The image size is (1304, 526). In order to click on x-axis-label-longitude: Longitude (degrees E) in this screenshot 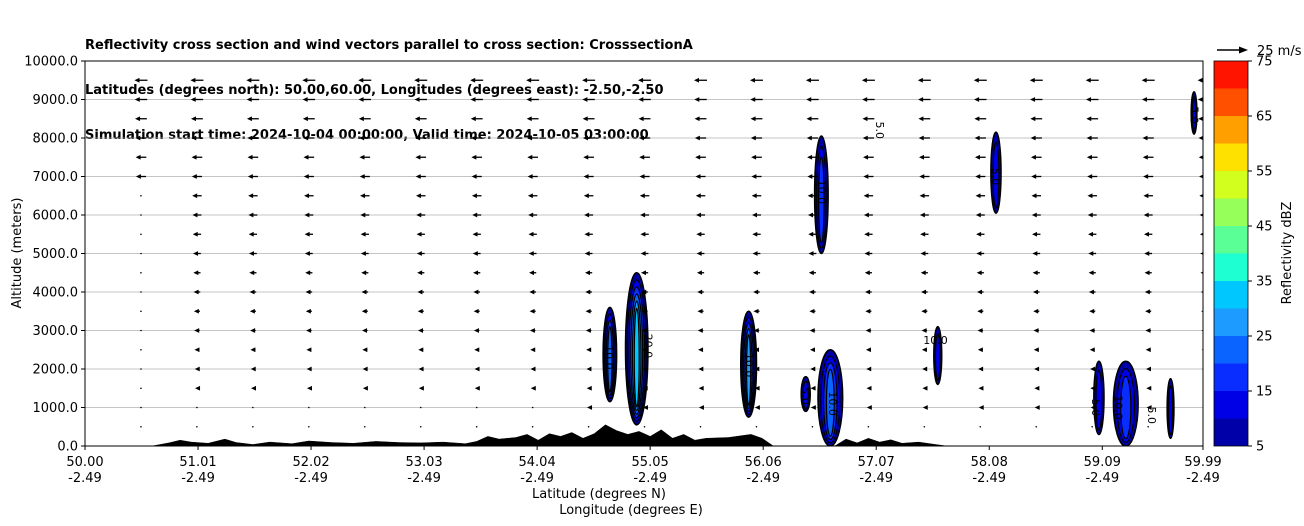, I will do `click(631, 510)`.